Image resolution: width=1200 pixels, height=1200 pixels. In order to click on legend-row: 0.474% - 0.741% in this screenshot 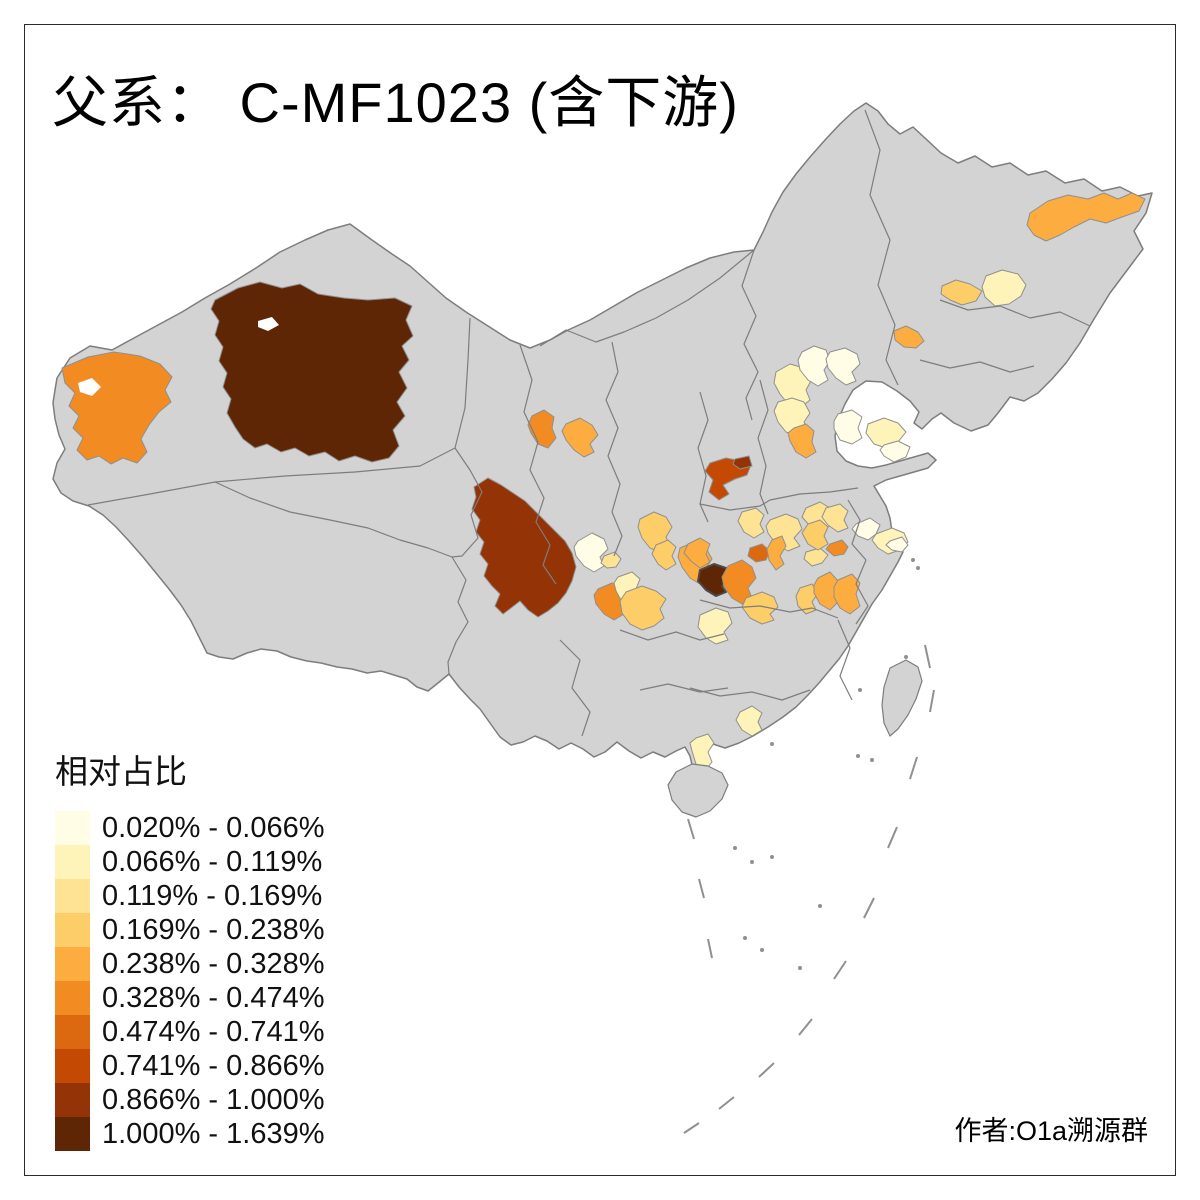, I will do `click(189, 1032)`.